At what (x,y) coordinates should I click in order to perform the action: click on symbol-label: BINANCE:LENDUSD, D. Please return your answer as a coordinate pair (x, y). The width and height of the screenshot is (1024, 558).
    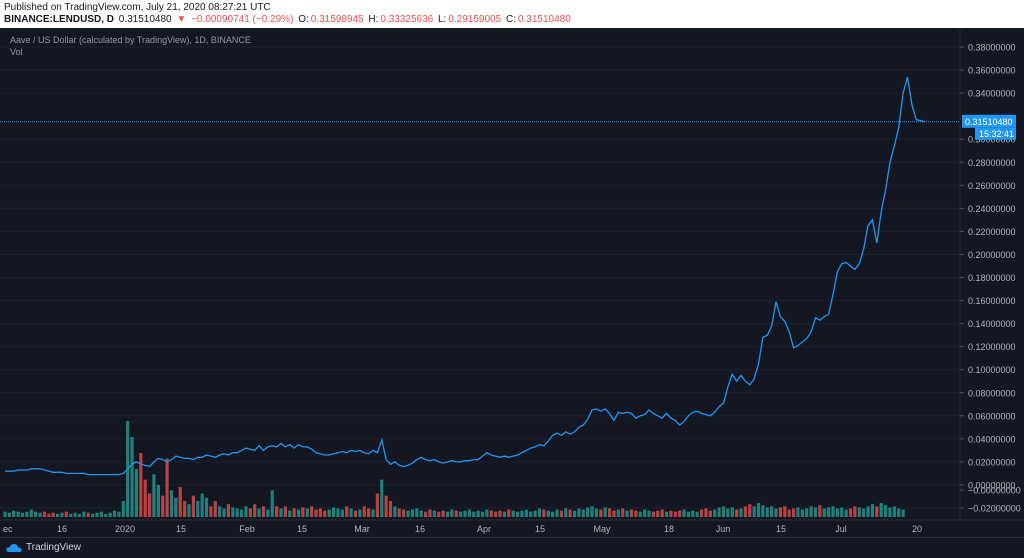
    Looking at the image, I should click on (59, 19).